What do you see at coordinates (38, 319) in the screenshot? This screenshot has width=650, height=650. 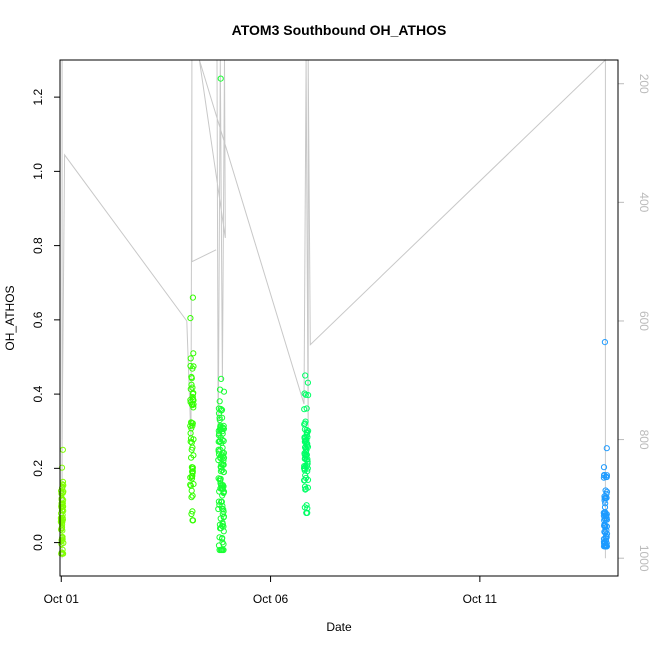 I see `y-tick-label: 0.6` at bounding box center [38, 319].